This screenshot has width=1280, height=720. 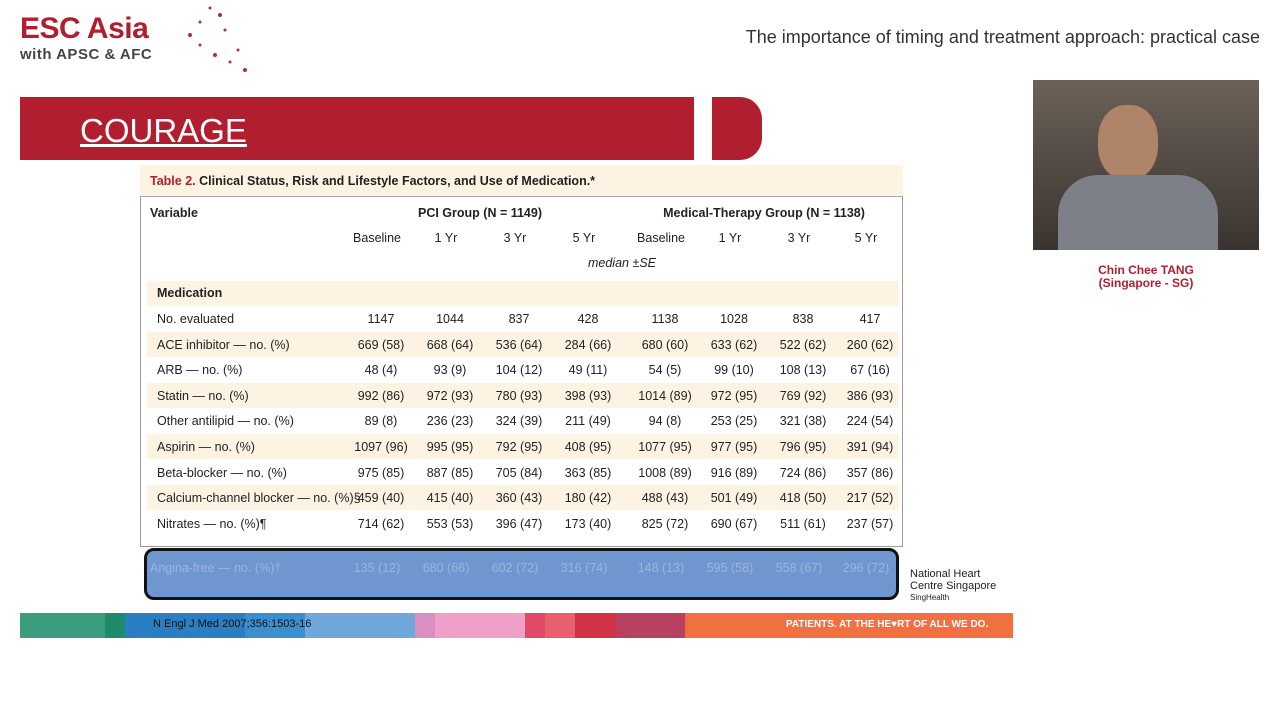 What do you see at coordinates (450, 447) in the screenshot?
I see `cell-value: 995 (95)` at bounding box center [450, 447].